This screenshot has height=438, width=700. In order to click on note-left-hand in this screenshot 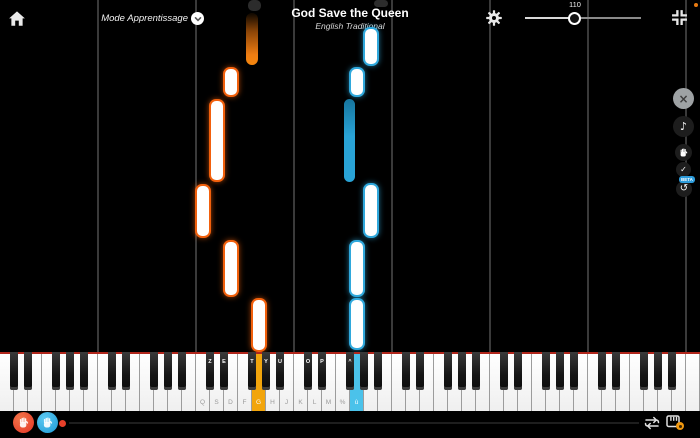, I will do `click(254, 5)`.